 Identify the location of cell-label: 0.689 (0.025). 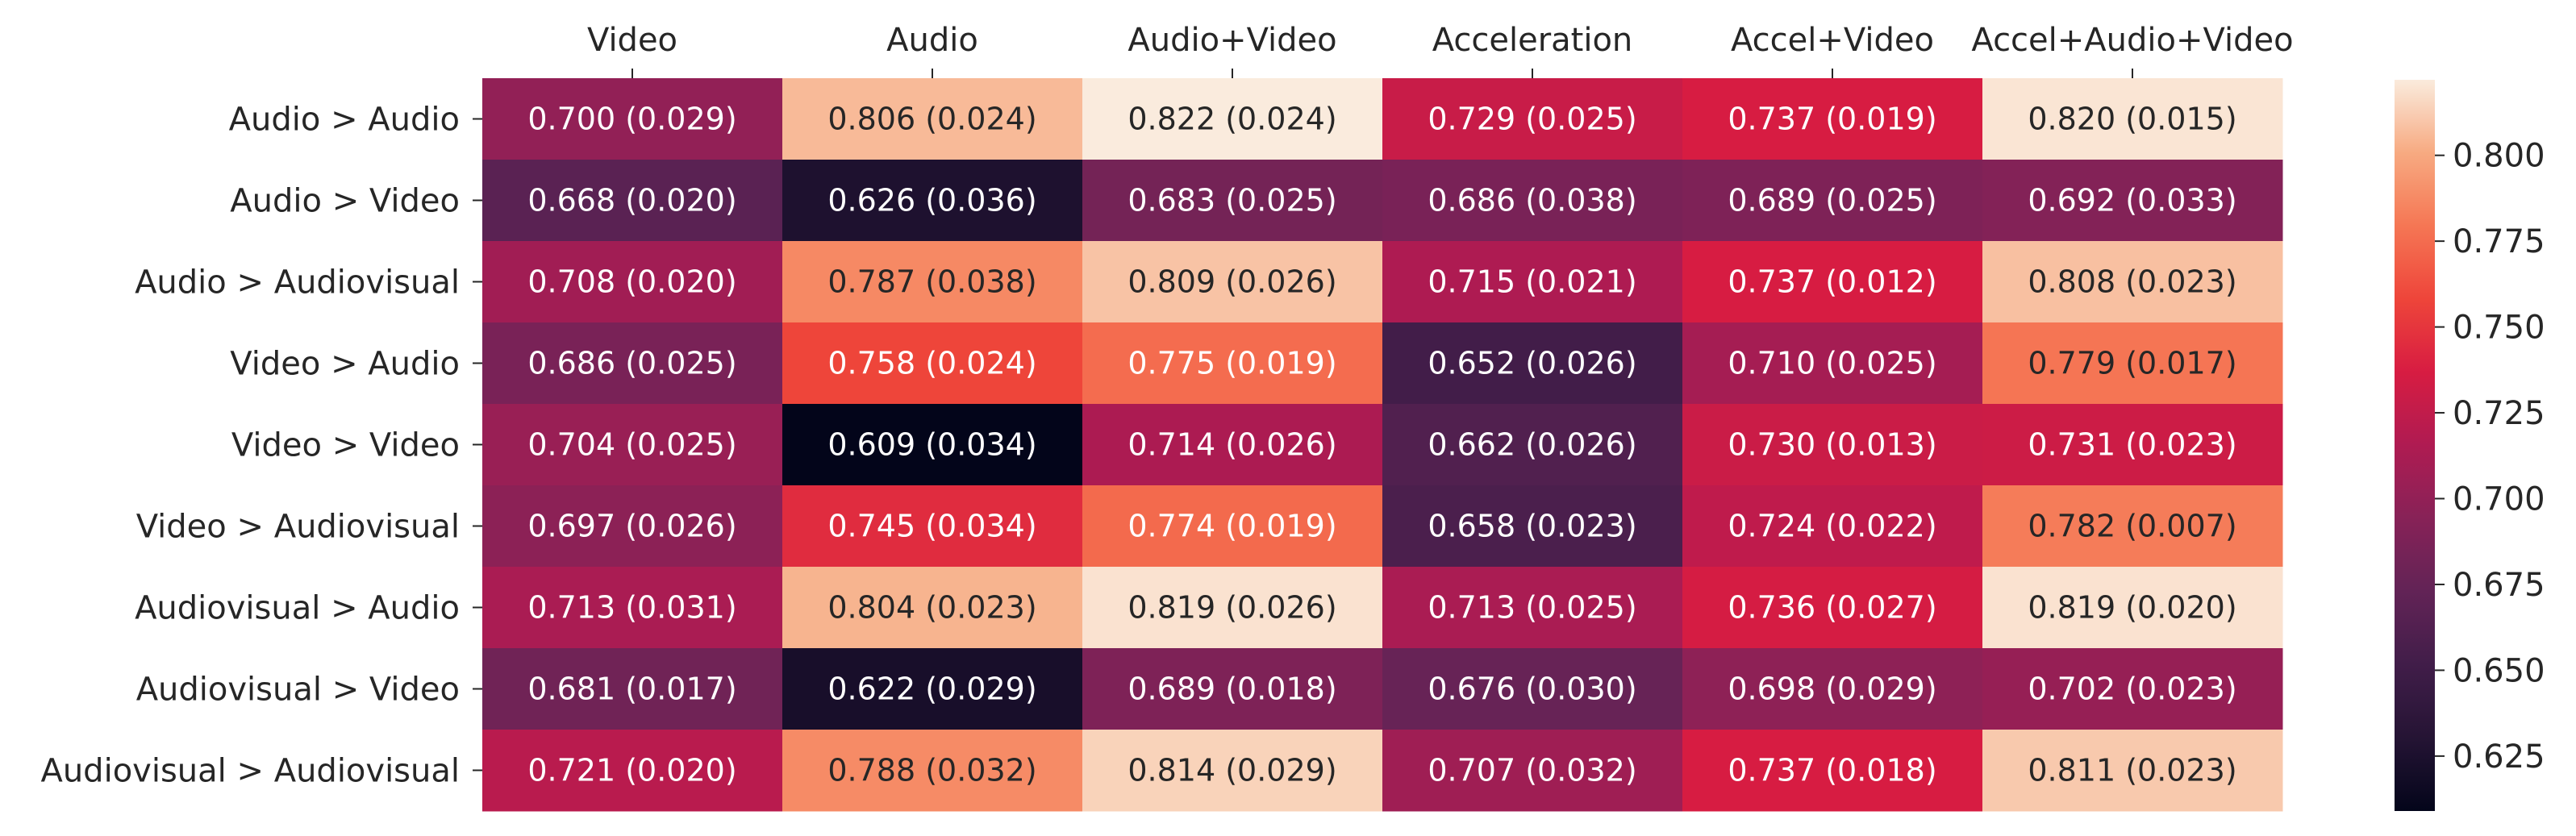
(1832, 200).